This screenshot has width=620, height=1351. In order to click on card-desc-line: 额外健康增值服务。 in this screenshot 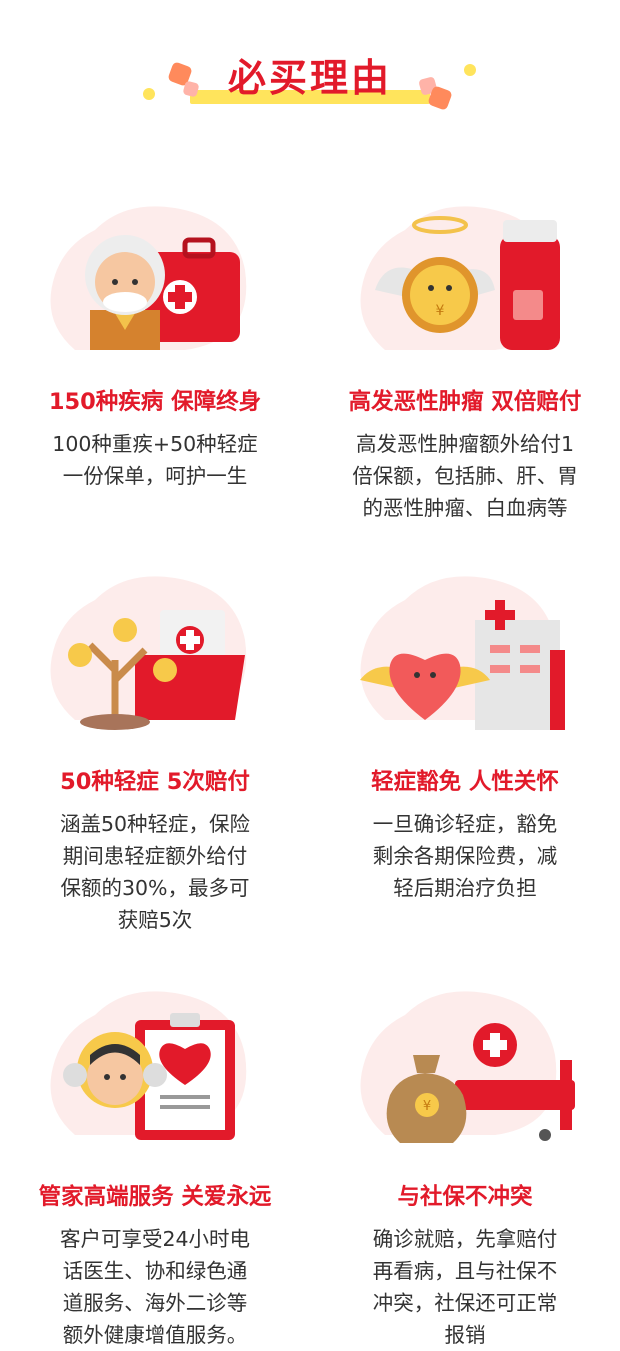, I will do `click(155, 1335)`.